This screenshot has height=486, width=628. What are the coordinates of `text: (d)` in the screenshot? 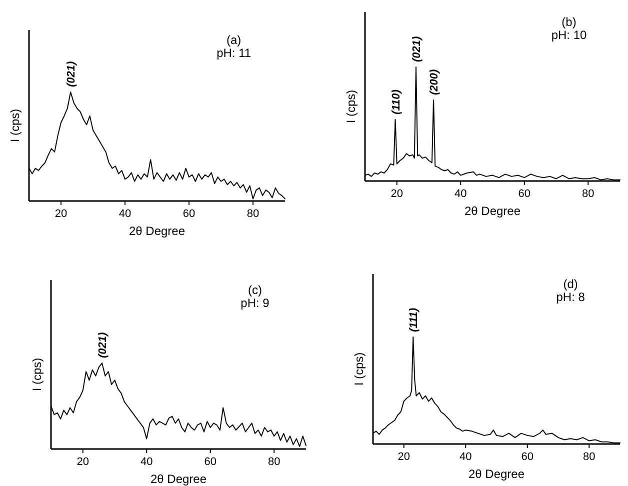 It's located at (570, 284).